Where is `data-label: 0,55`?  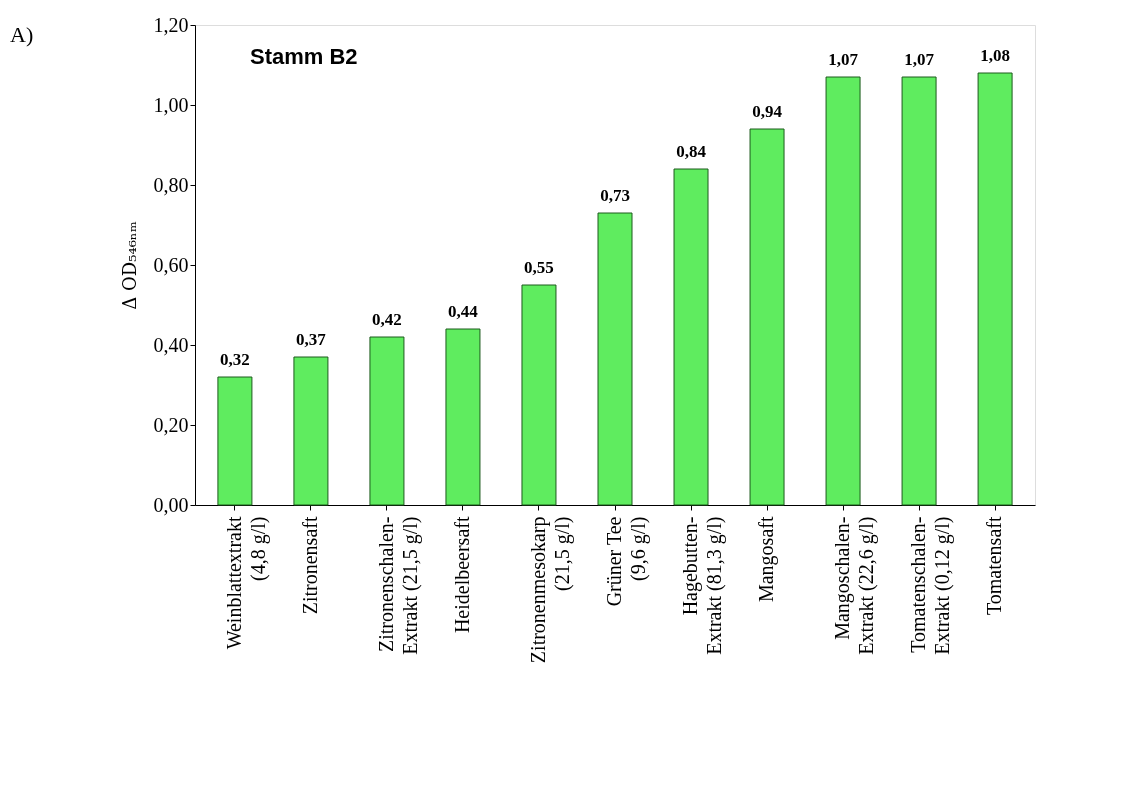 data-label: 0,55 is located at coordinates (539, 267).